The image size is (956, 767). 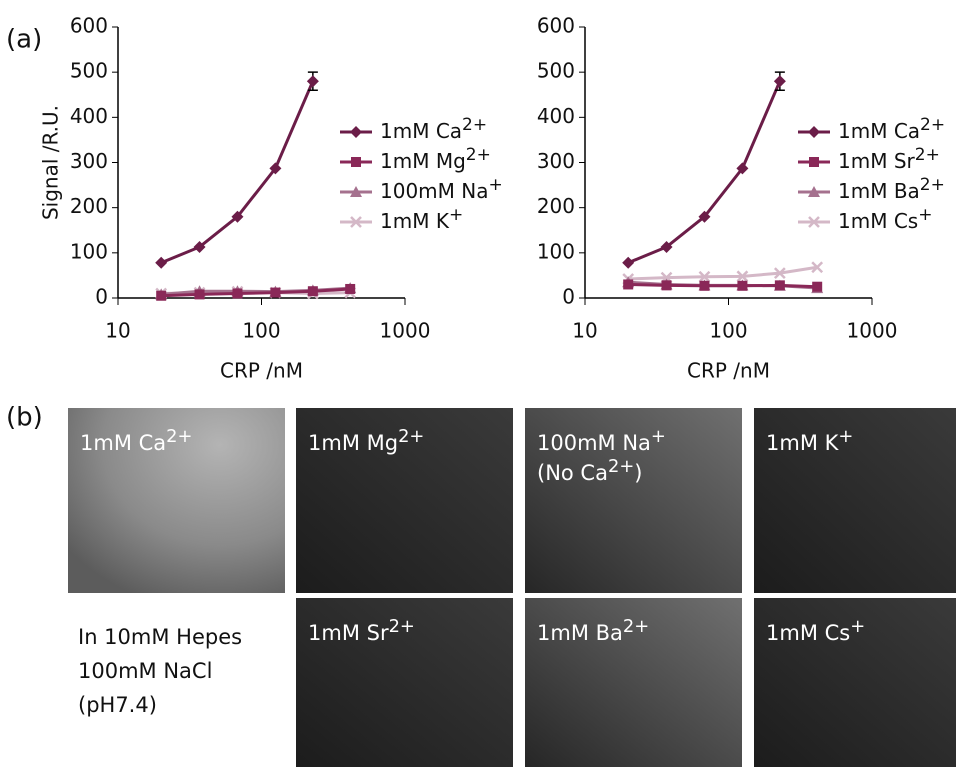 What do you see at coordinates (601, 440) in the screenshot?
I see `image-label: 100mM Na+` at bounding box center [601, 440].